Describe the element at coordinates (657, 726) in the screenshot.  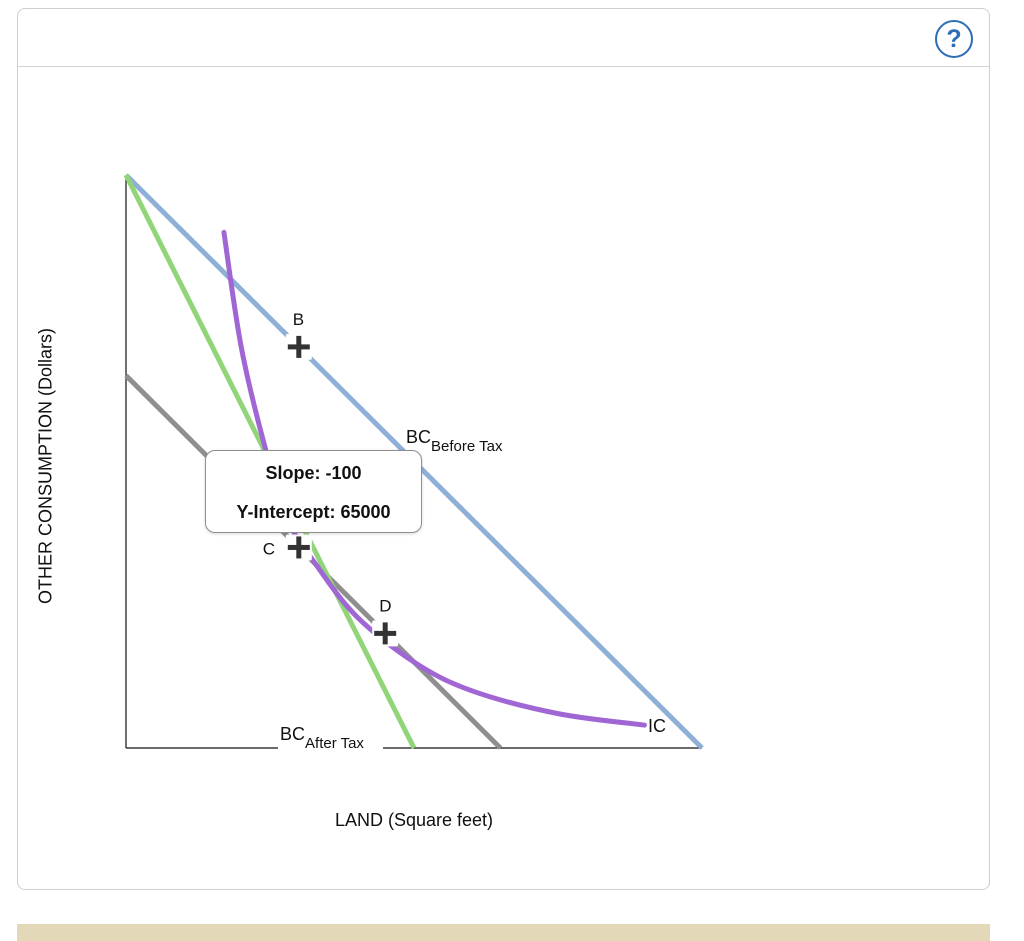
I see `series-label-ic: IC` at that location.